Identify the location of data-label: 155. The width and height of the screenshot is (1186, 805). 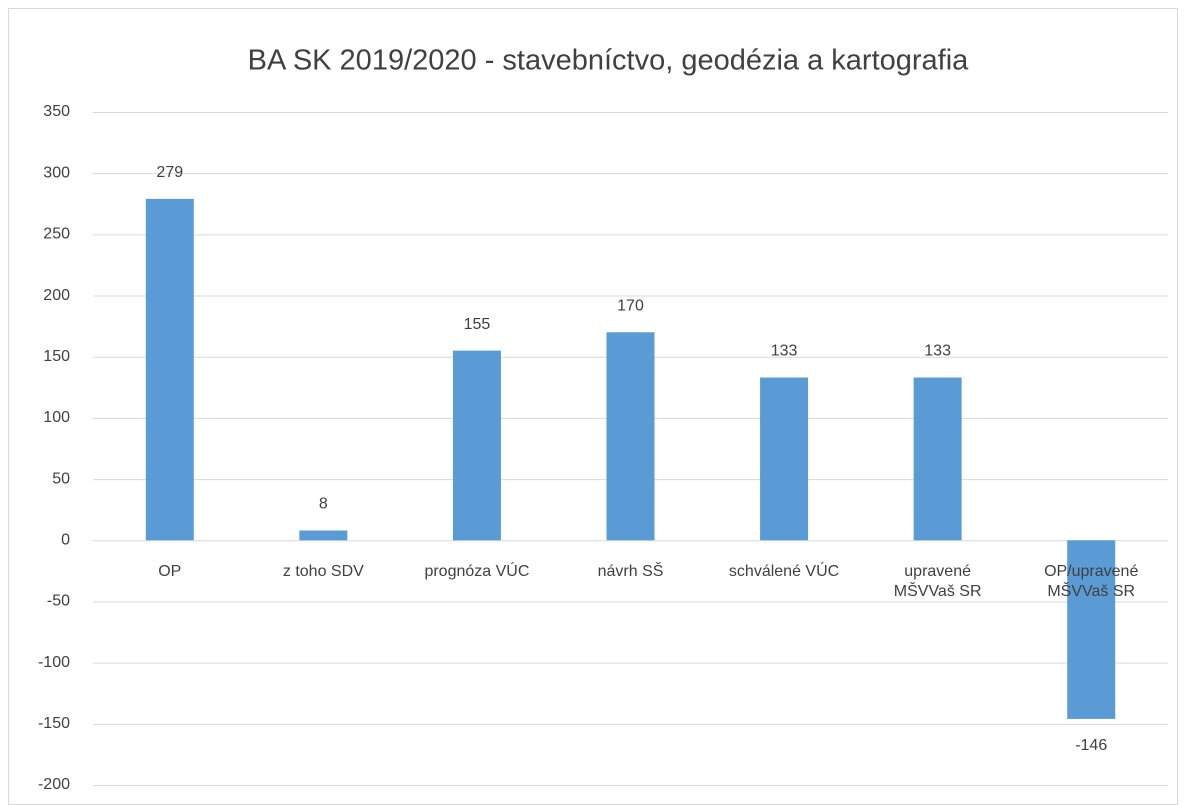
(477, 324).